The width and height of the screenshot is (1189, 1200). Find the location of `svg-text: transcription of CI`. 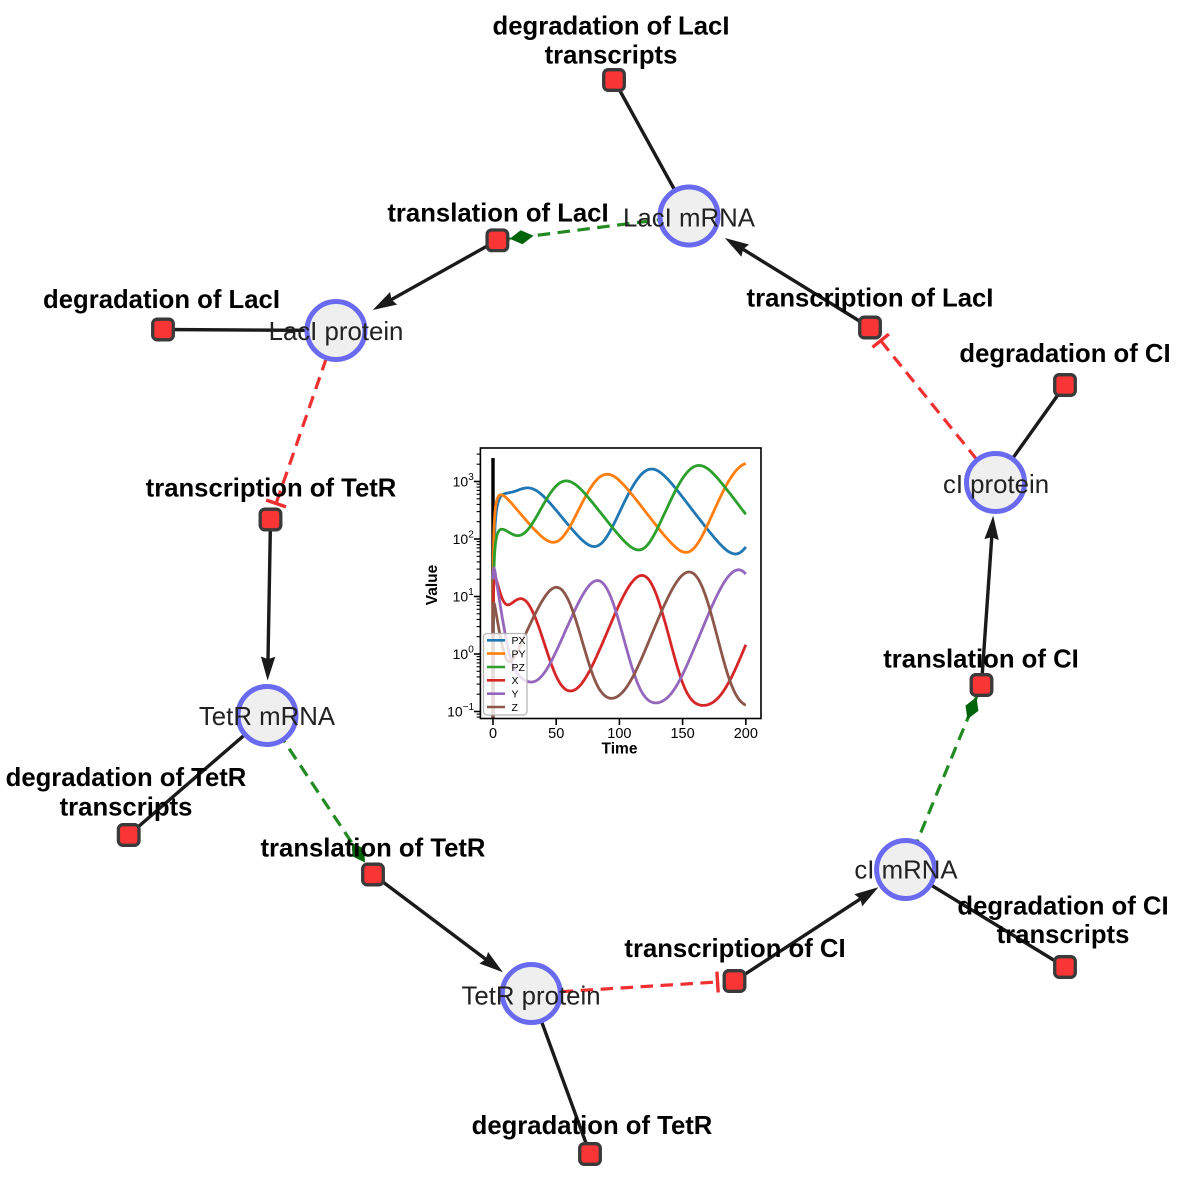

svg-text: transcription of CI is located at coordinates (734, 949).